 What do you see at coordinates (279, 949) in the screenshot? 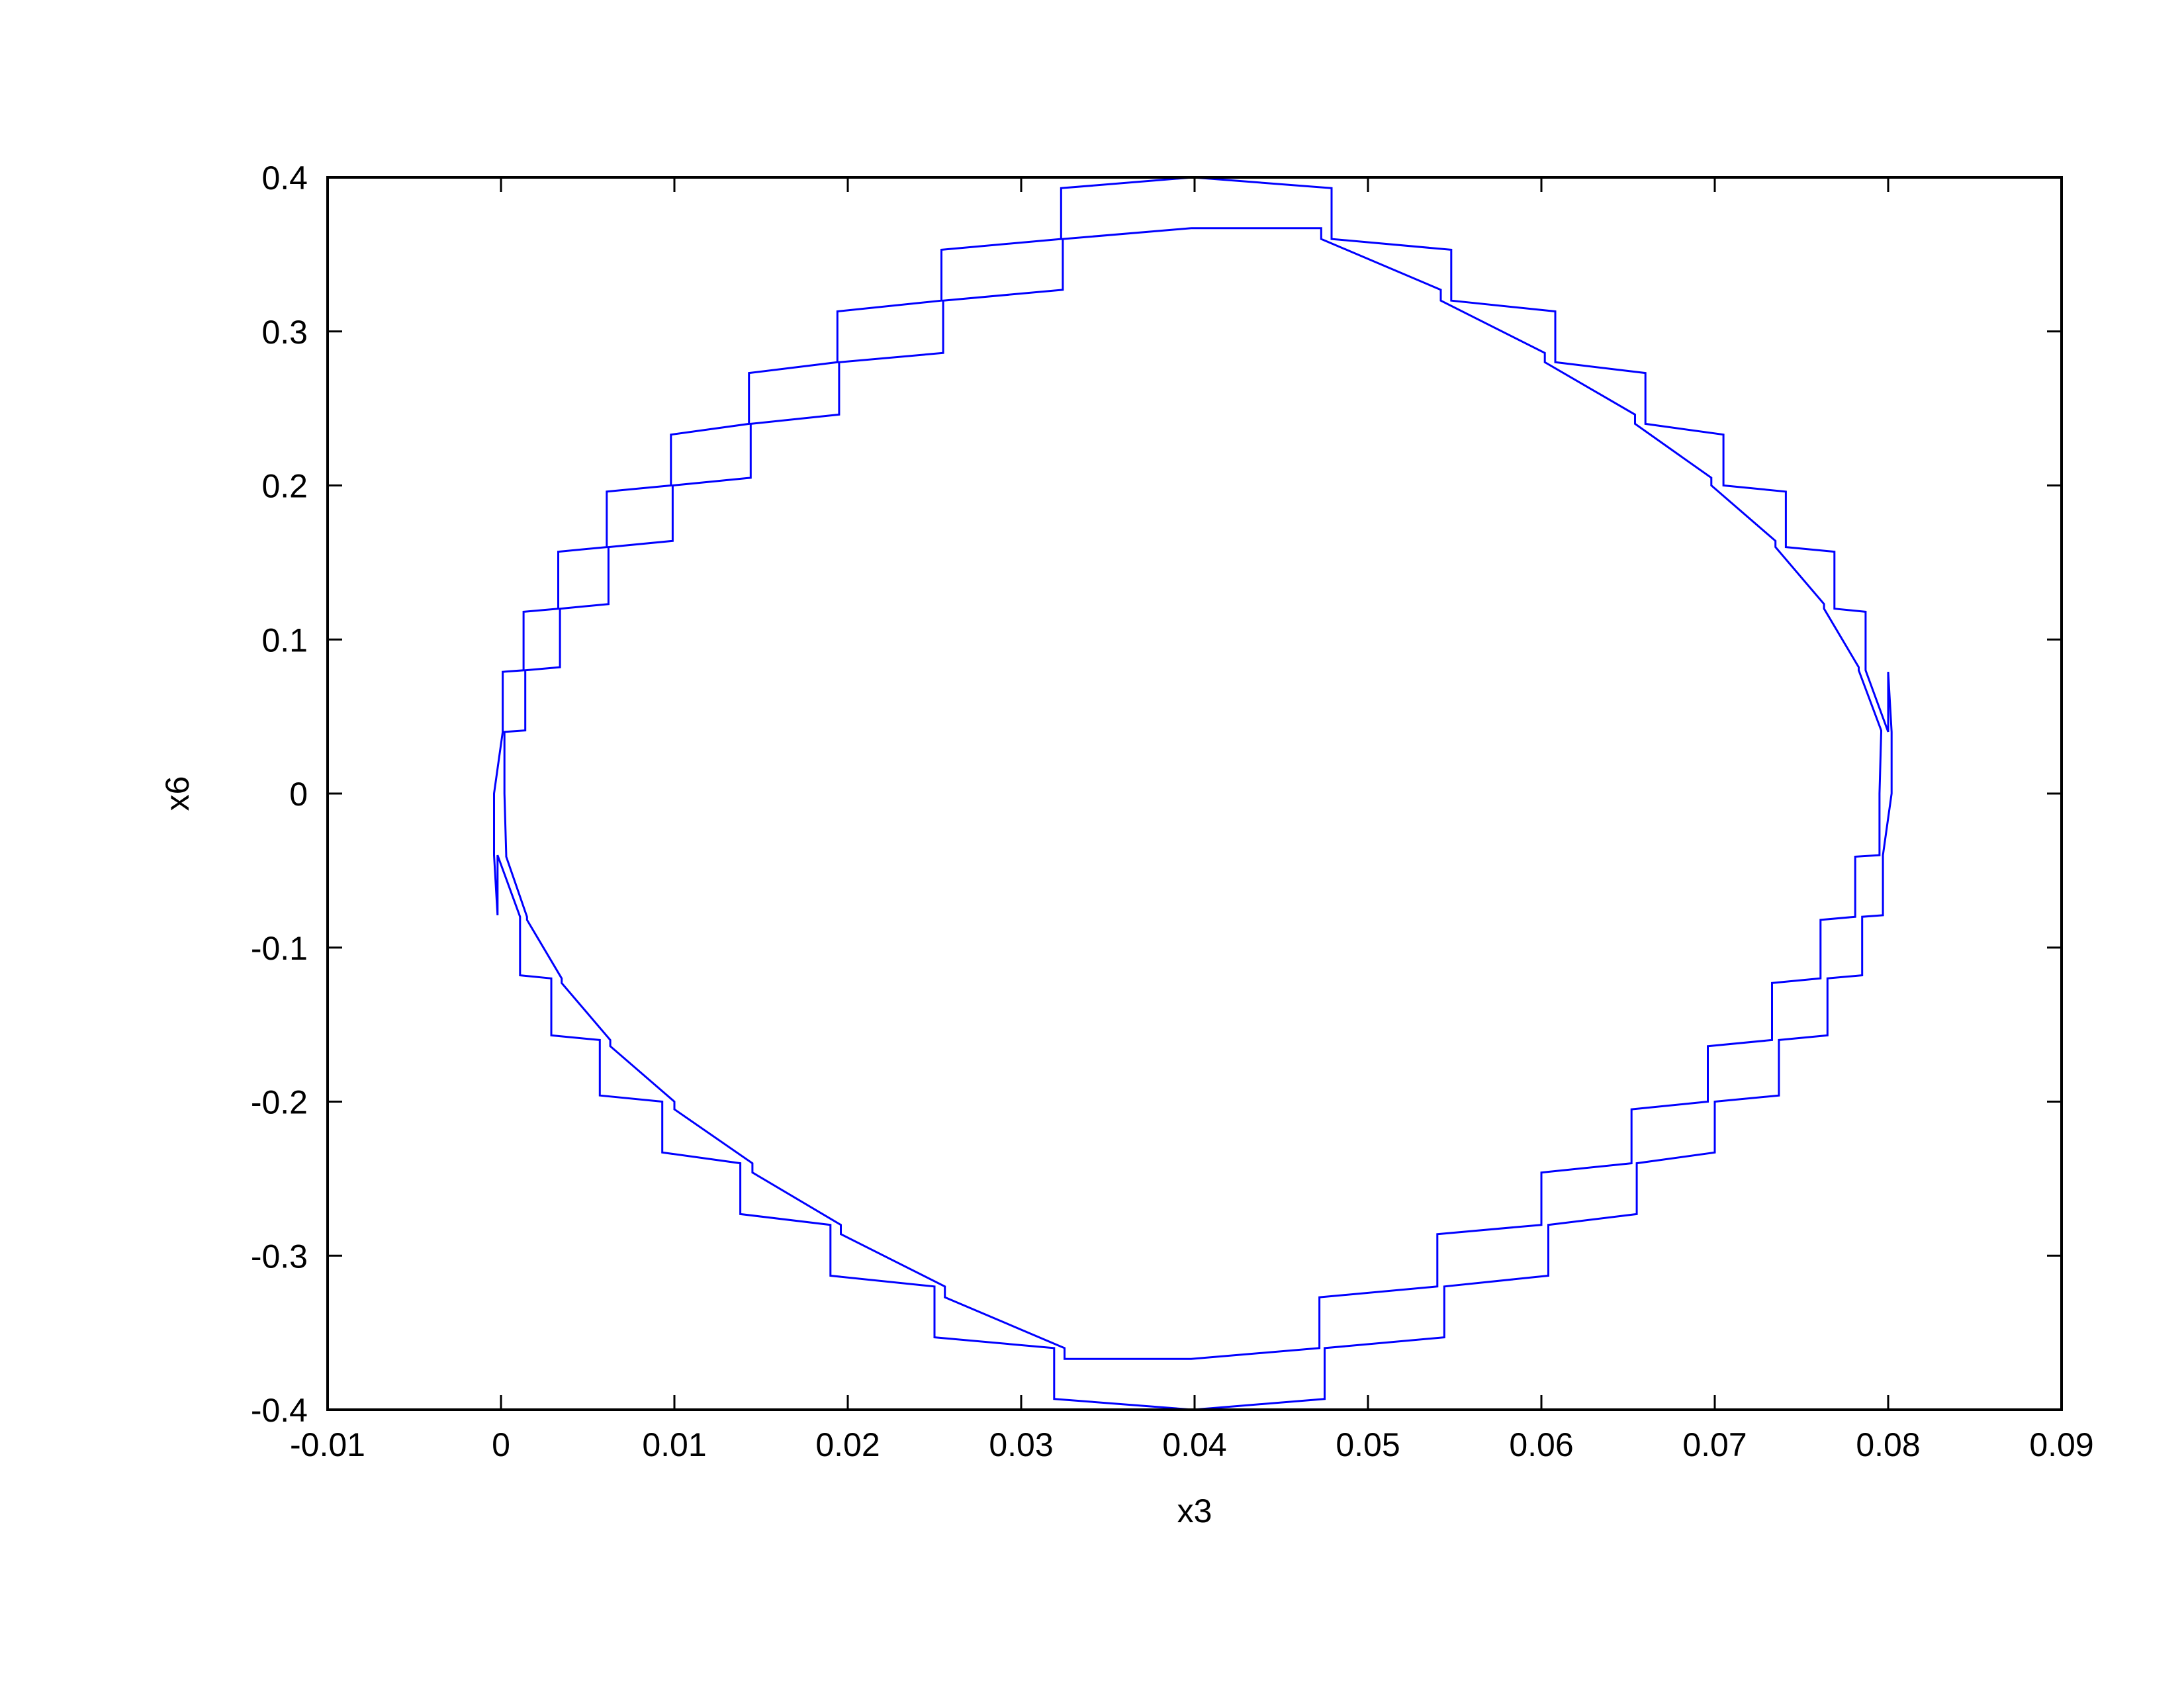
I see `y-tick-label: -0.1` at bounding box center [279, 949].